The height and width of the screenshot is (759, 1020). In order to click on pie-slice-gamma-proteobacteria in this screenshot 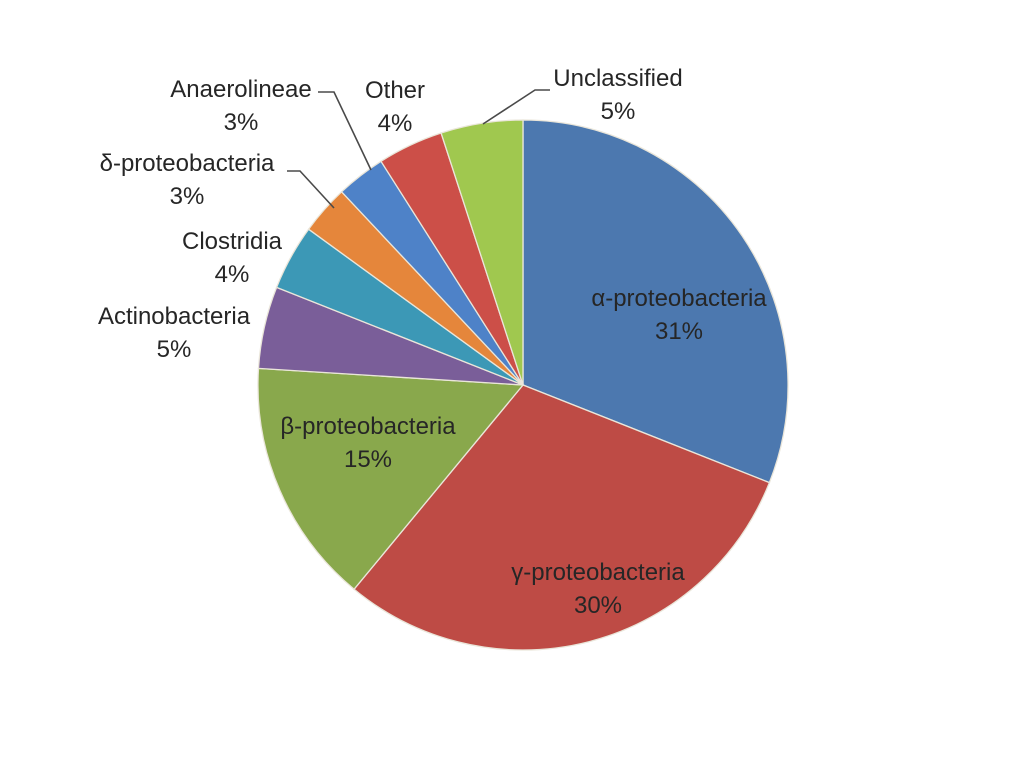, I will do `click(562, 517)`.